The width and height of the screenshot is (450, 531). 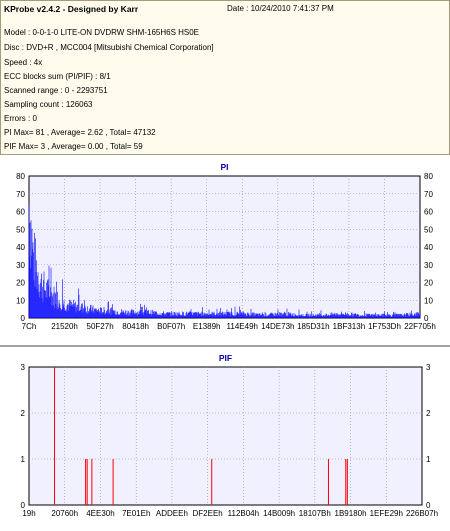 I want to click on y-tick-label-right: 10, so click(x=428, y=300).